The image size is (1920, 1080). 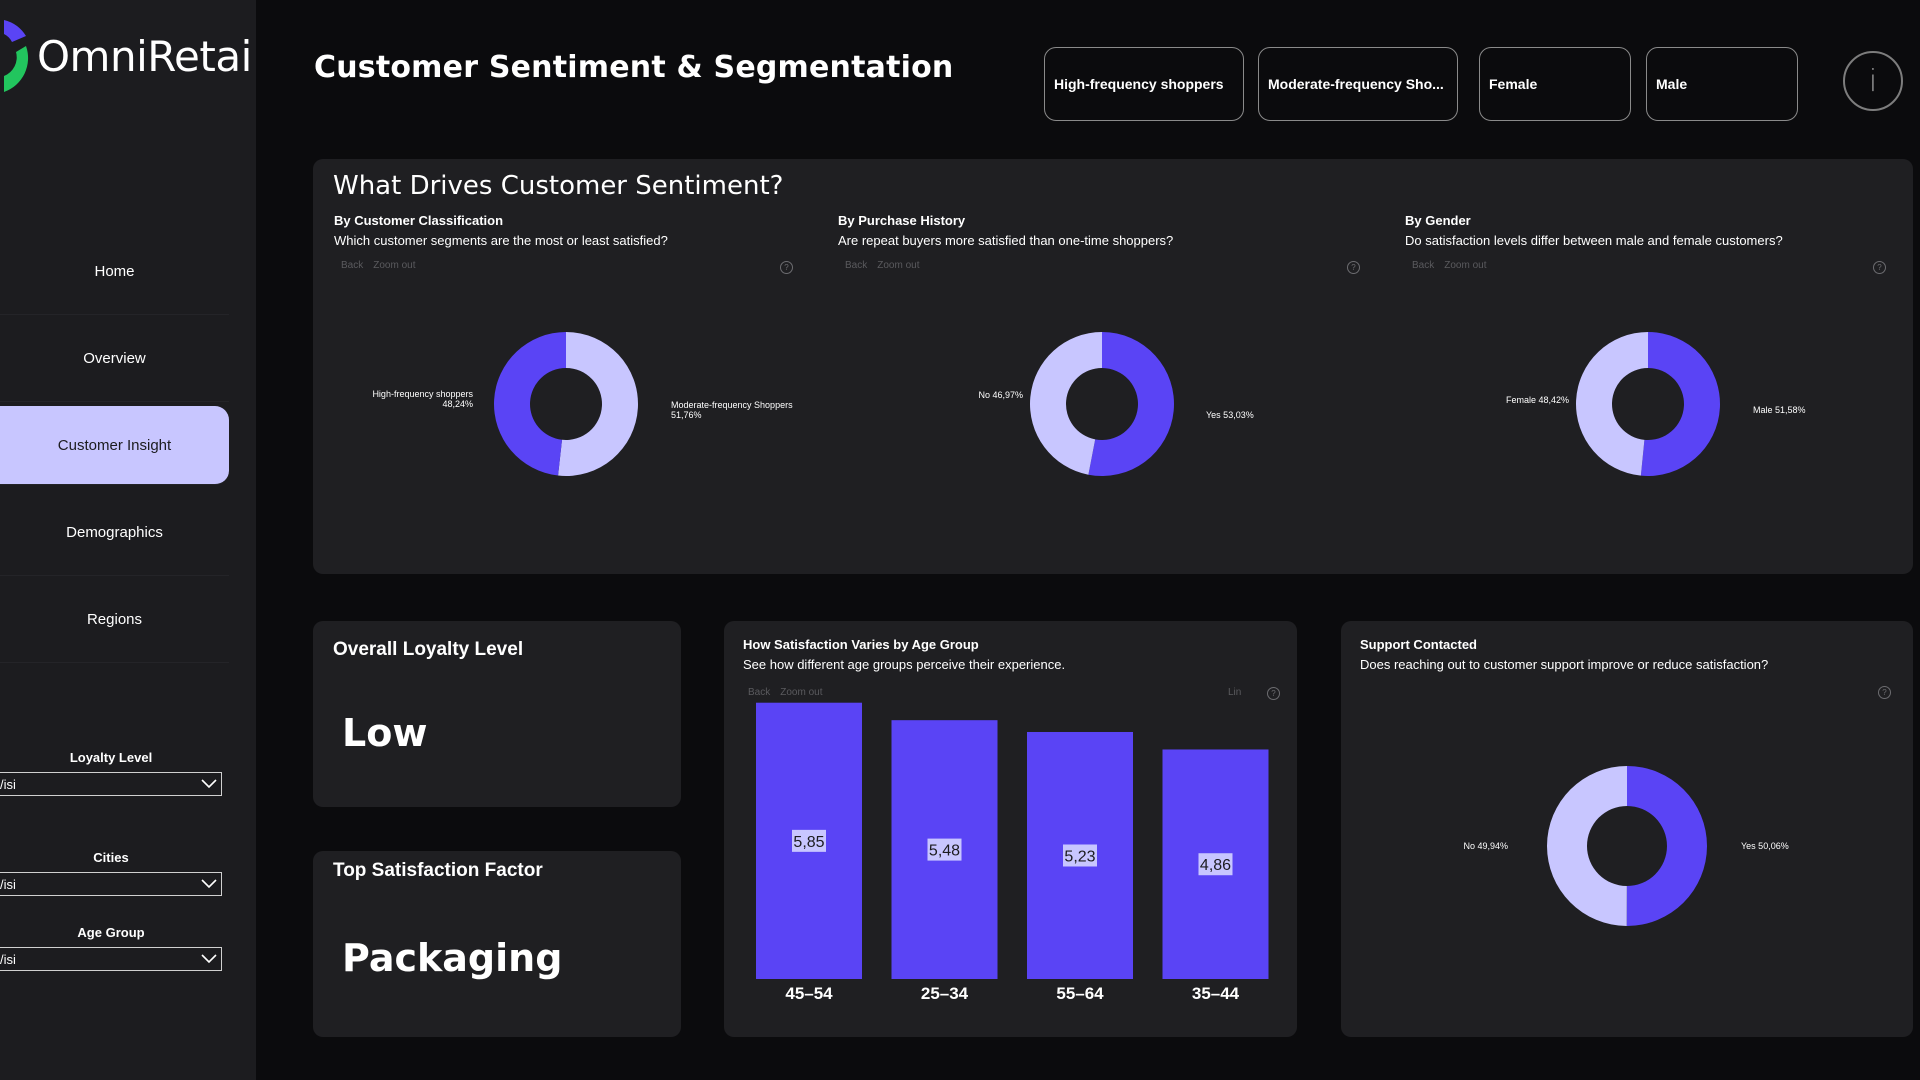 I want to click on bar-category-label: 45–54, so click(x=809, y=993).